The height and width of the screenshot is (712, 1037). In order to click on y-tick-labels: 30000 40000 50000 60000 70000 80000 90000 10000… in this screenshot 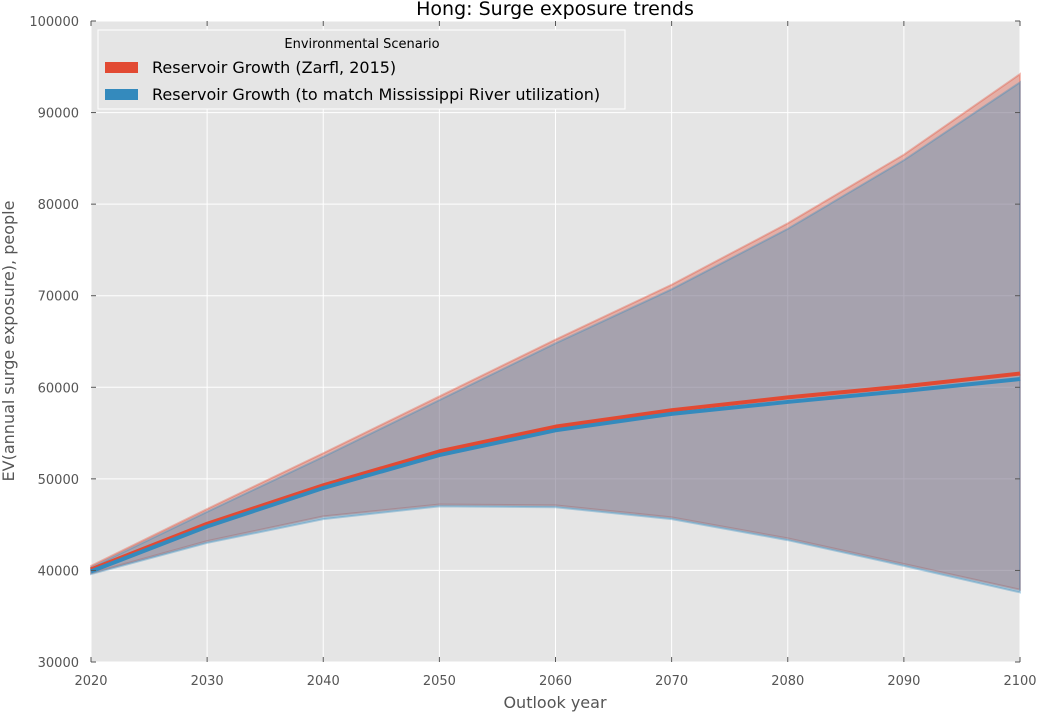, I will do `click(54, 343)`.